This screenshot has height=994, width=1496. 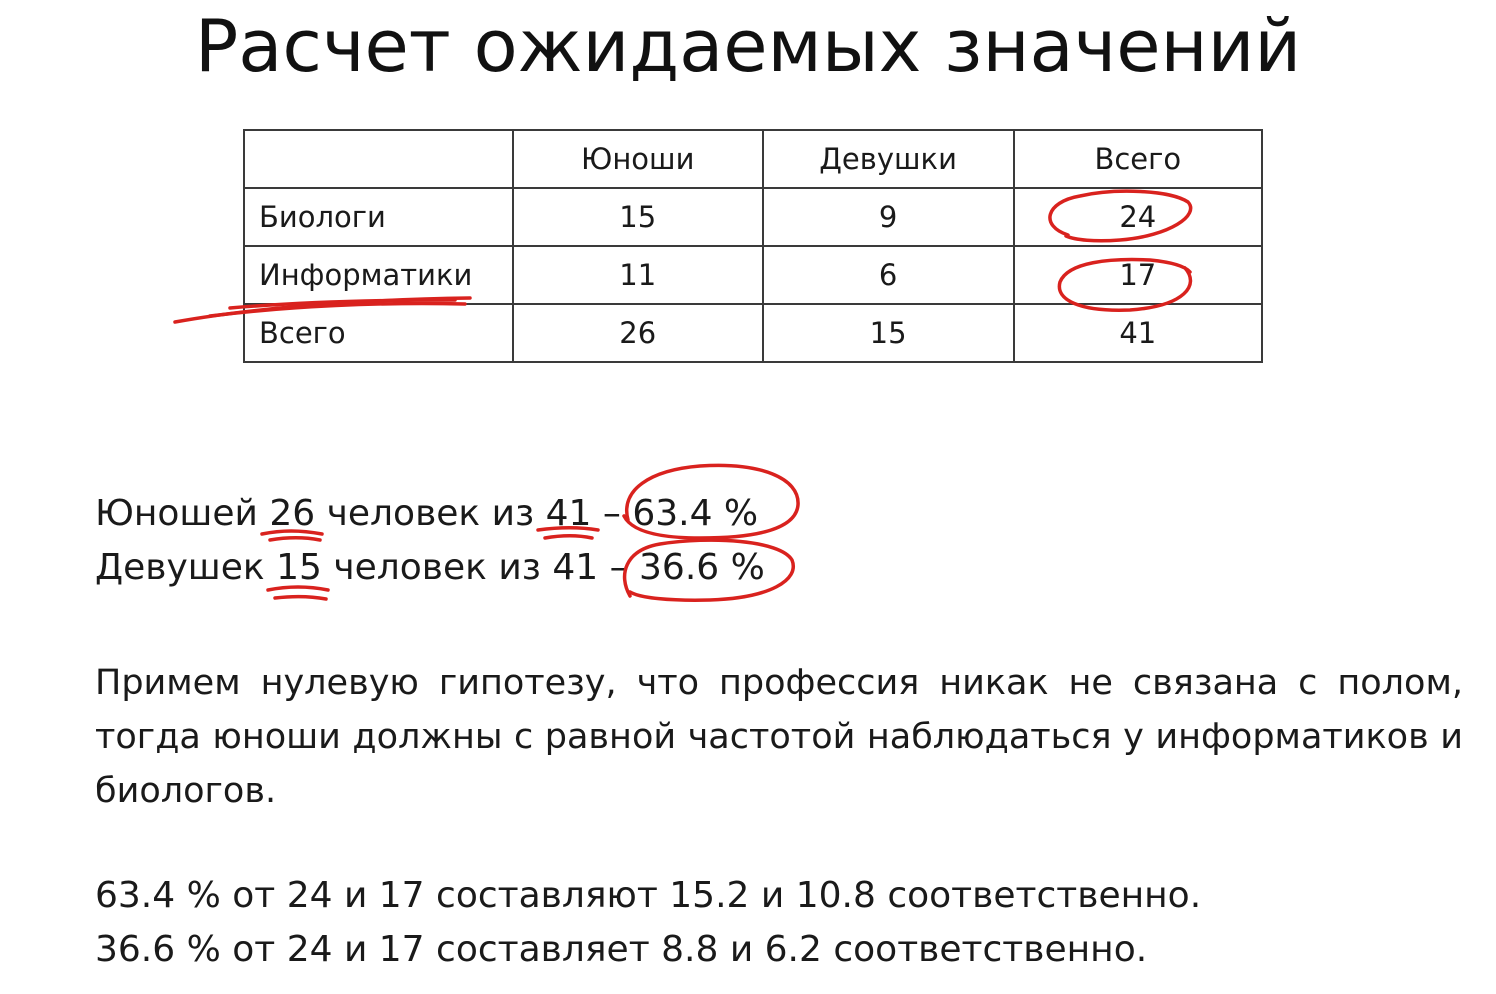 What do you see at coordinates (427, 513) in the screenshot?
I see `share-line-boys: Юношей 26 человек из 41 – 63.4 %` at bounding box center [427, 513].